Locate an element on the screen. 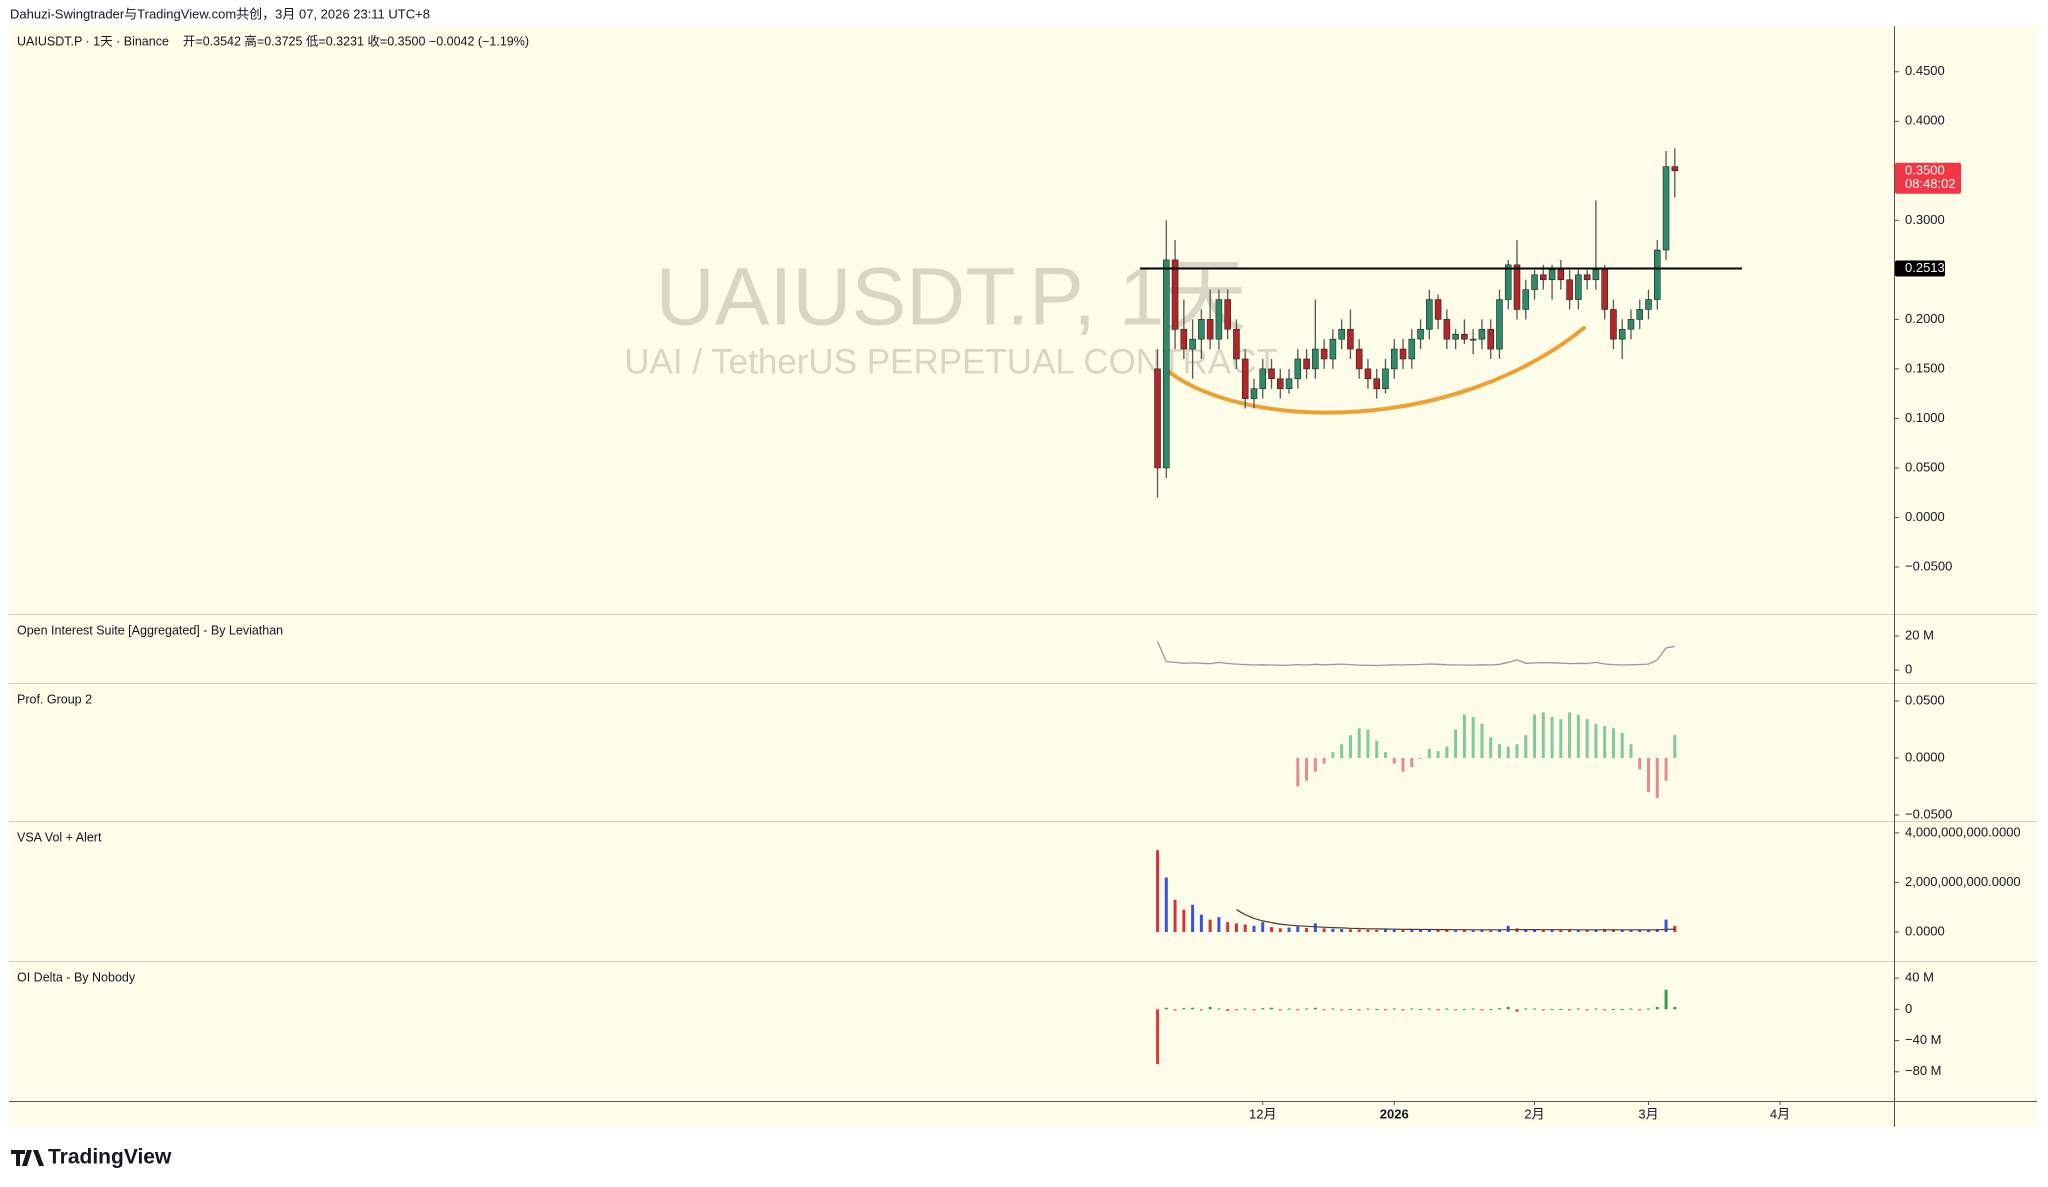 This screenshot has width=2048, height=1187. volume-ma-line is located at coordinates (1455, 920).